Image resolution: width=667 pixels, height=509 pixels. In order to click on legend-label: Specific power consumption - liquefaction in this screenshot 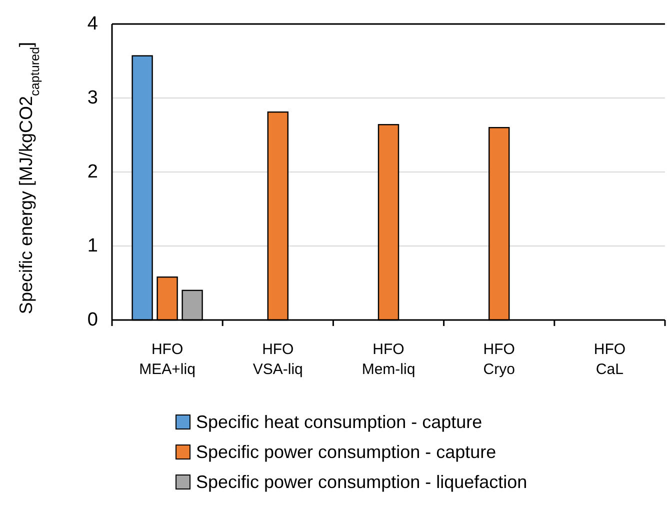, I will do `click(362, 482)`.